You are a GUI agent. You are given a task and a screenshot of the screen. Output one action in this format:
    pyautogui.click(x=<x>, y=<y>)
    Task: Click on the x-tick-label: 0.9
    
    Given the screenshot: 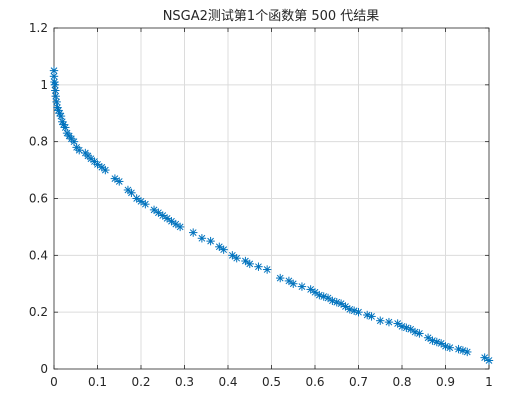 What is the action you would take?
    pyautogui.click(x=445, y=382)
    